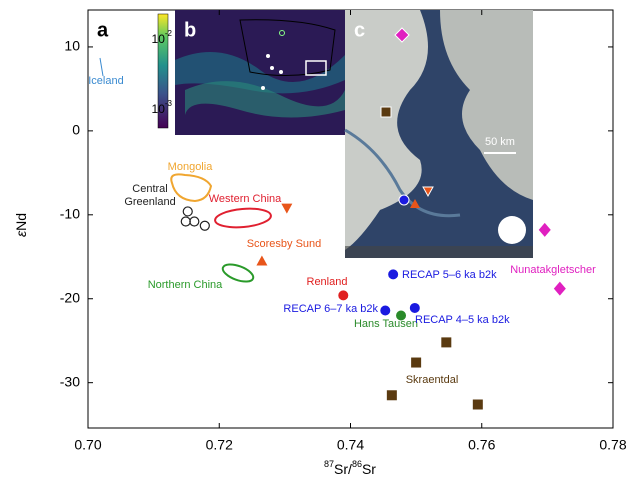 Image resolution: width=629 pixels, height=483 pixels. Describe the element at coordinates (350, 445) in the screenshot. I see `x-tick-label: 0.74` at that location.